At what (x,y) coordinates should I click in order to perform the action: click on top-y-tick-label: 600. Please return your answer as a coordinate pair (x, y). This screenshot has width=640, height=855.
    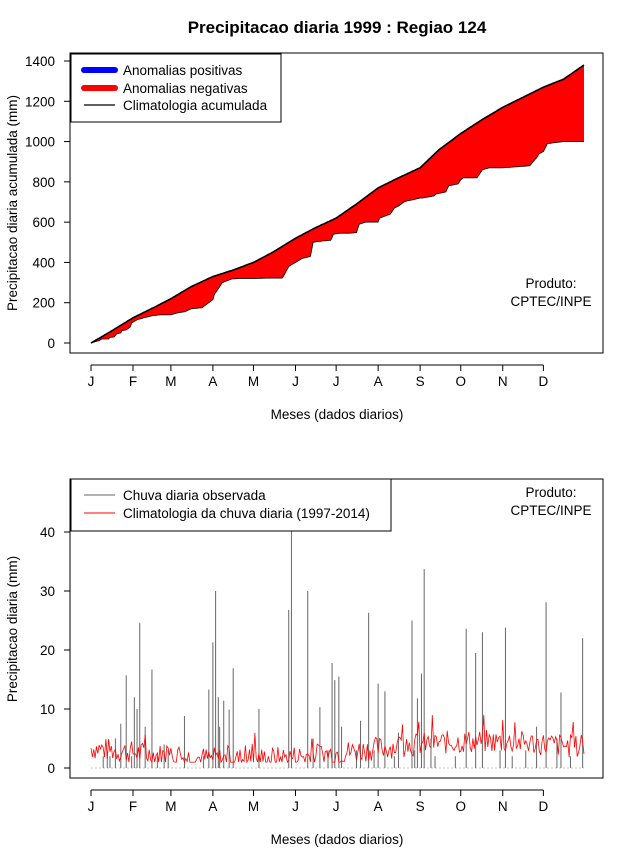
    Looking at the image, I should click on (43, 222).